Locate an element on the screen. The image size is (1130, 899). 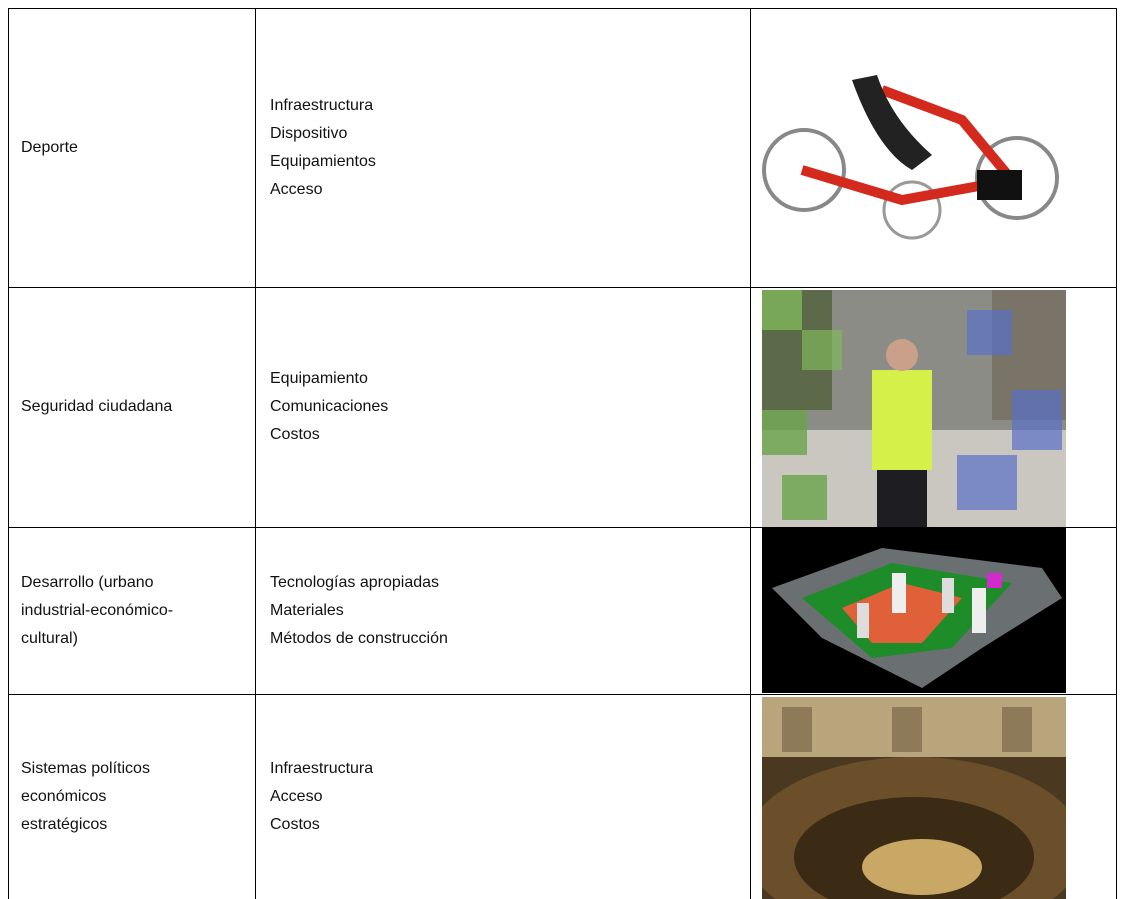
image-parliament is located at coordinates (914, 798).